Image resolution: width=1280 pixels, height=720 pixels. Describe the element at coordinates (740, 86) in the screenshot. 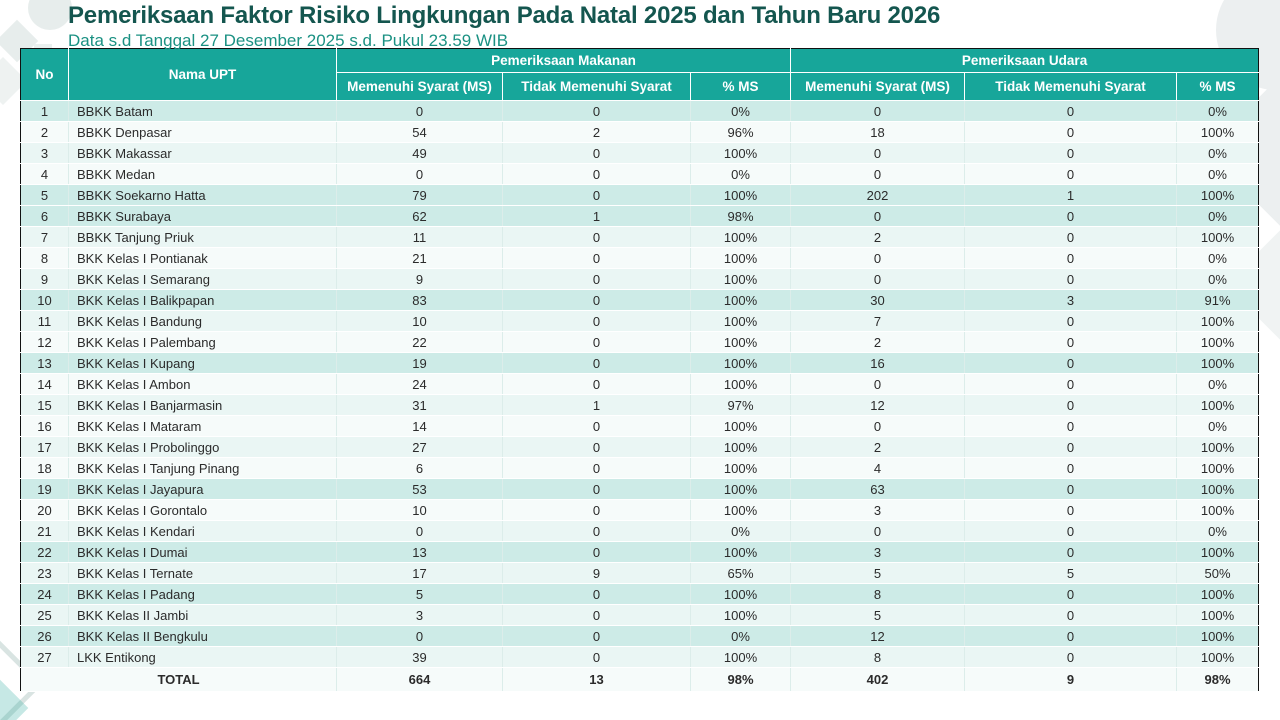

I see `col-header-makanan-pms: % MS` at that location.